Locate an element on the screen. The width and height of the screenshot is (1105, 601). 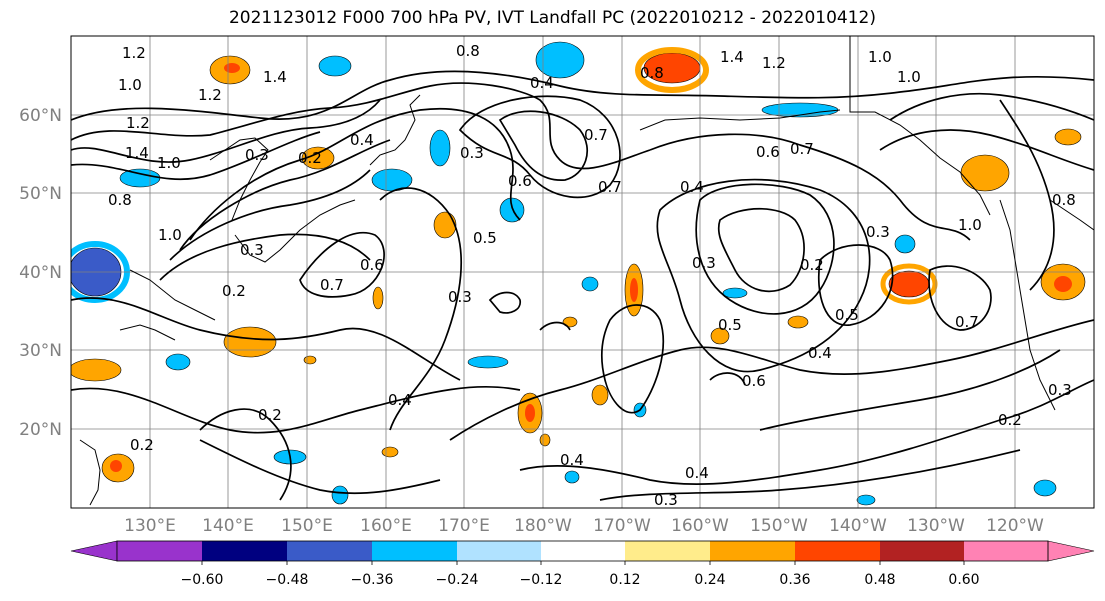
colorbar-tick-label: −0.24 is located at coordinates (457, 580).